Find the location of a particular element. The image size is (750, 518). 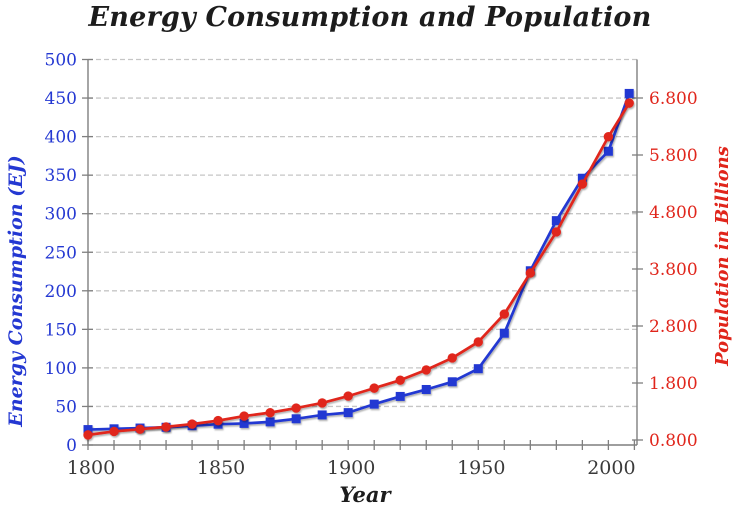

left-axis-tick-label: 0 is located at coordinates (71, 446).